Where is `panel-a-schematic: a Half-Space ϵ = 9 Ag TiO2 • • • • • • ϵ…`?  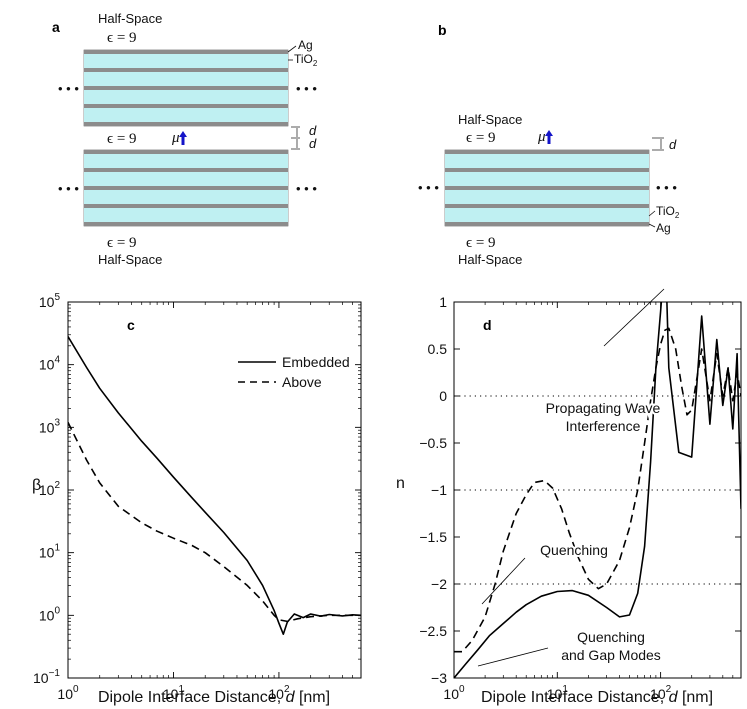 panel-a-schematic: a Half-Space ϵ = 9 Ag TiO2 • • • • • • ϵ… is located at coordinates (185, 139).